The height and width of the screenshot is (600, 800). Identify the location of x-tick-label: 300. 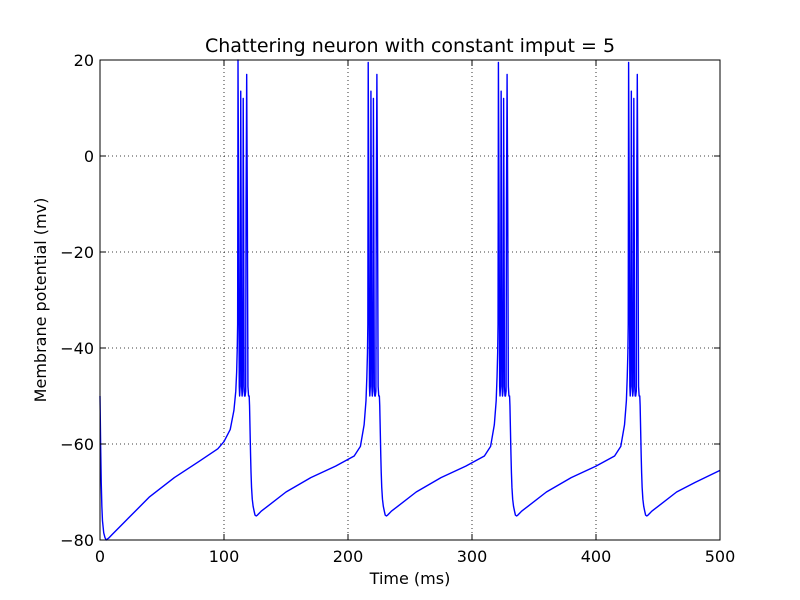
(472, 556).